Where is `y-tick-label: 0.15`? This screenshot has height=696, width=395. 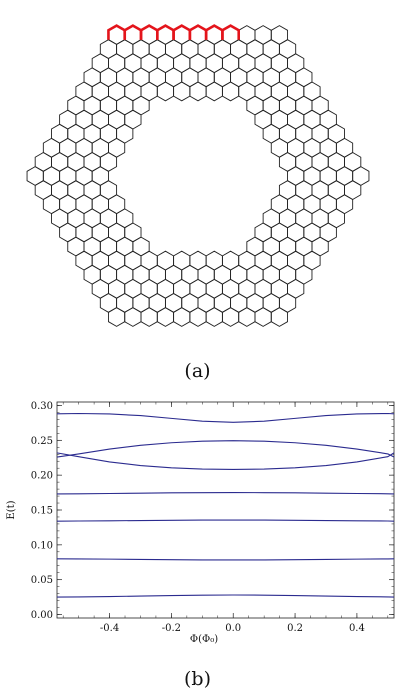
y-tick-label: 0.15 is located at coordinates (42, 511).